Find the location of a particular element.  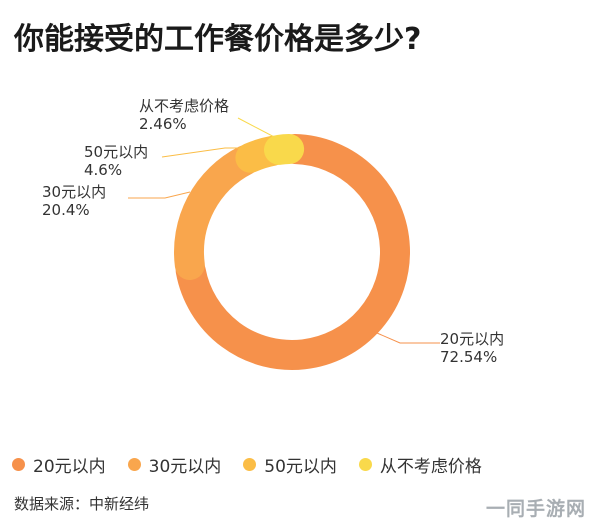

legend-label: 50元以内 is located at coordinates (300, 467).